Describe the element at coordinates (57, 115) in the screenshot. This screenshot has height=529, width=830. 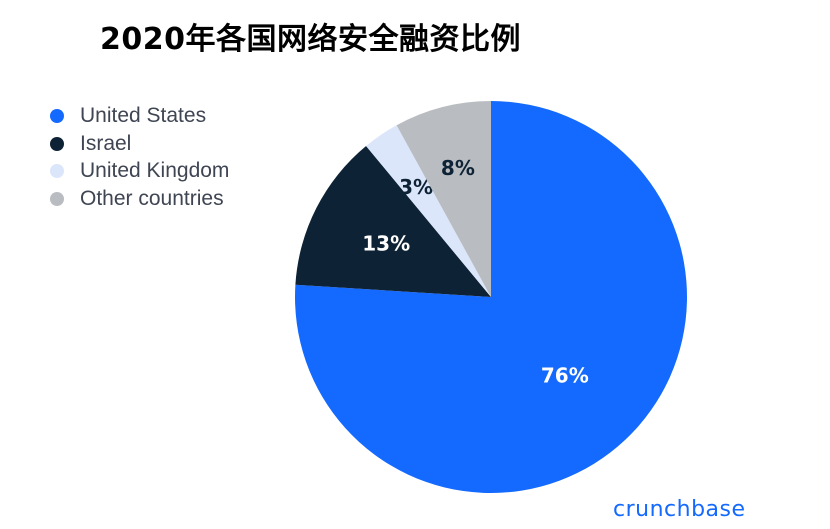
I see `legend-swatch-united-states` at that location.